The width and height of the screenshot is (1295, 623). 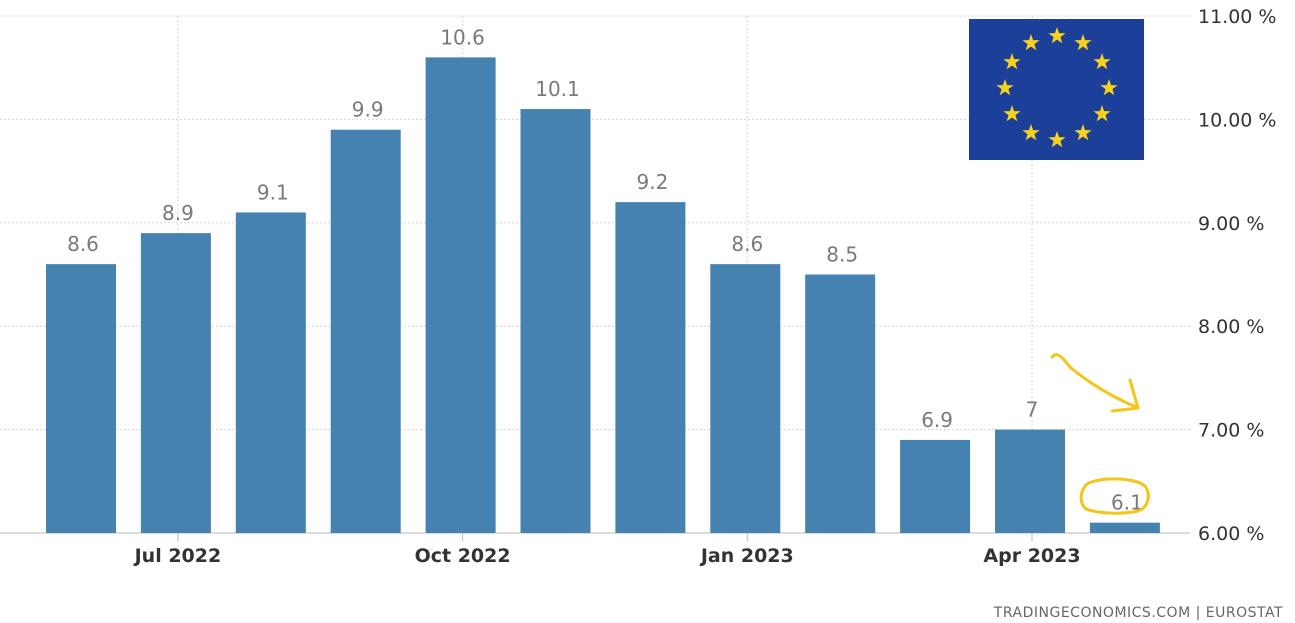 What do you see at coordinates (463, 556) in the screenshot?
I see `x-tick-label: Oct 2022` at bounding box center [463, 556].